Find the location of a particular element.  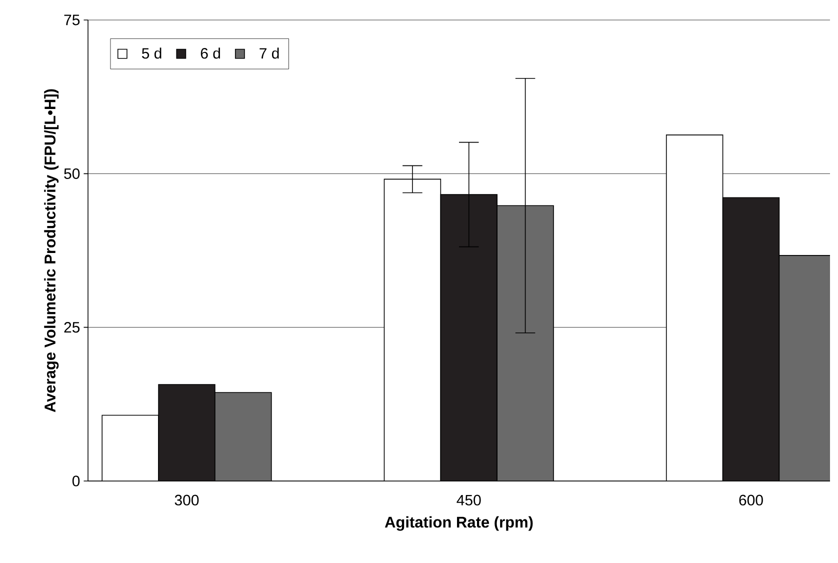

y-tick-label: 75 is located at coordinates (72, 20).